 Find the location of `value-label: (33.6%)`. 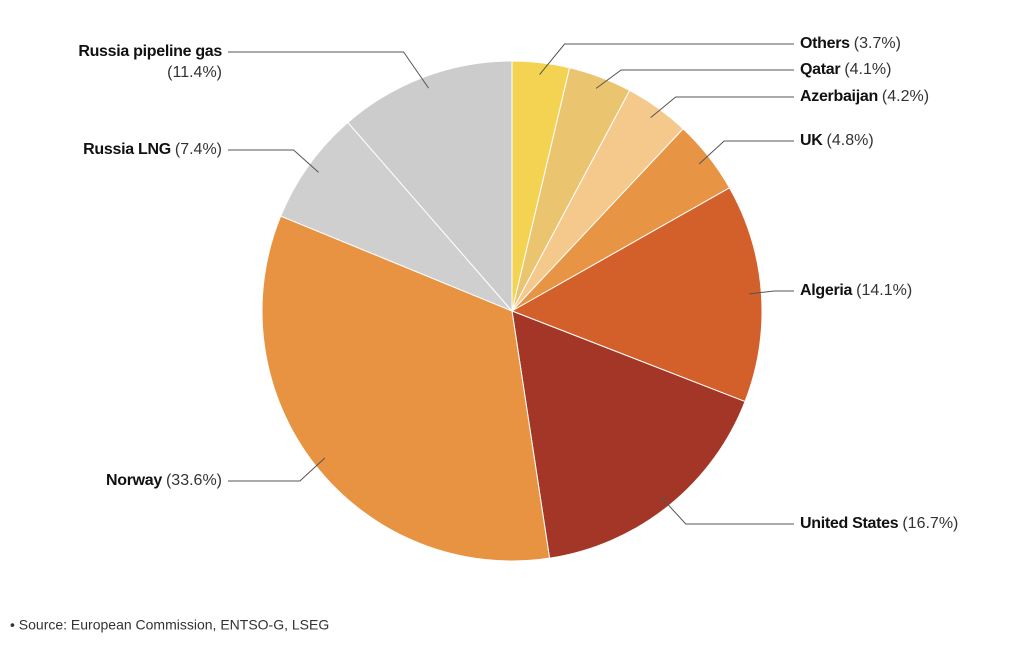

value-label: (33.6%) is located at coordinates (194, 480).